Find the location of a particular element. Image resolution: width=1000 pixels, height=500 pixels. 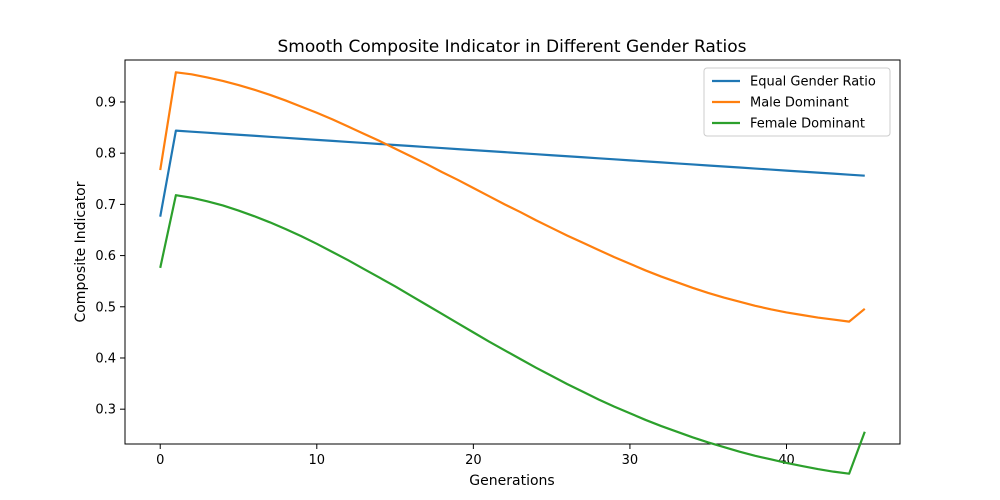

x-tick-label: 10 is located at coordinates (317, 460).